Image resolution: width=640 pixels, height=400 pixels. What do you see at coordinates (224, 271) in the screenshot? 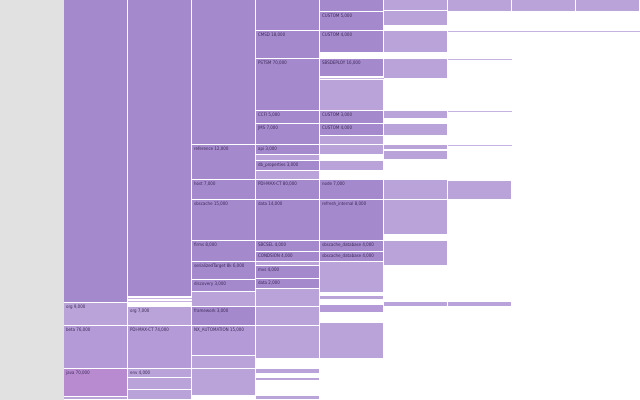
I see `icicle-cell: serializedTarget 8k 6,000` at bounding box center [224, 271].